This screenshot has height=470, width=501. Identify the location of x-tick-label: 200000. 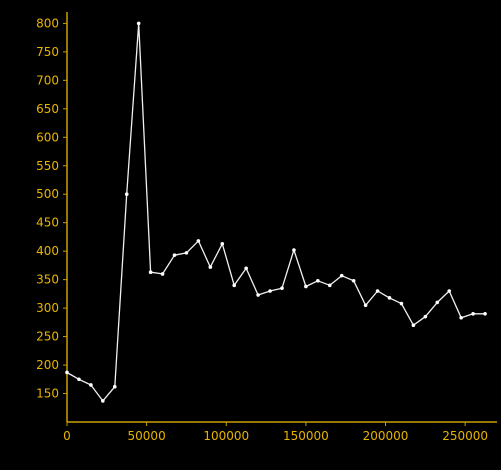
(386, 436).